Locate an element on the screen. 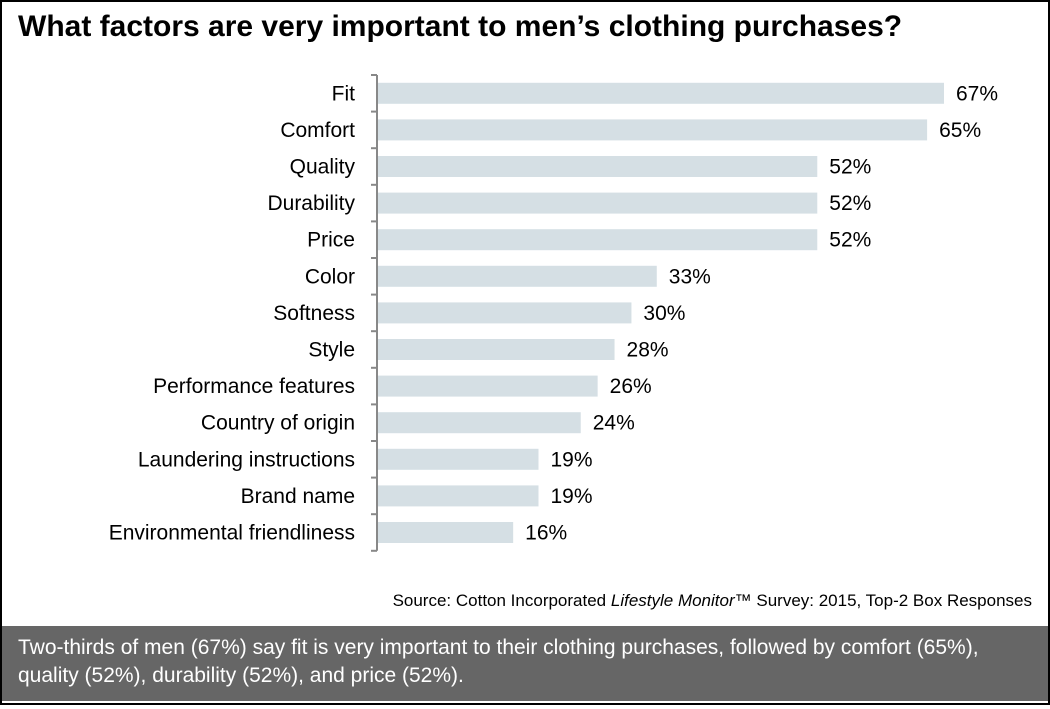  category-label: Quality is located at coordinates (323, 167).